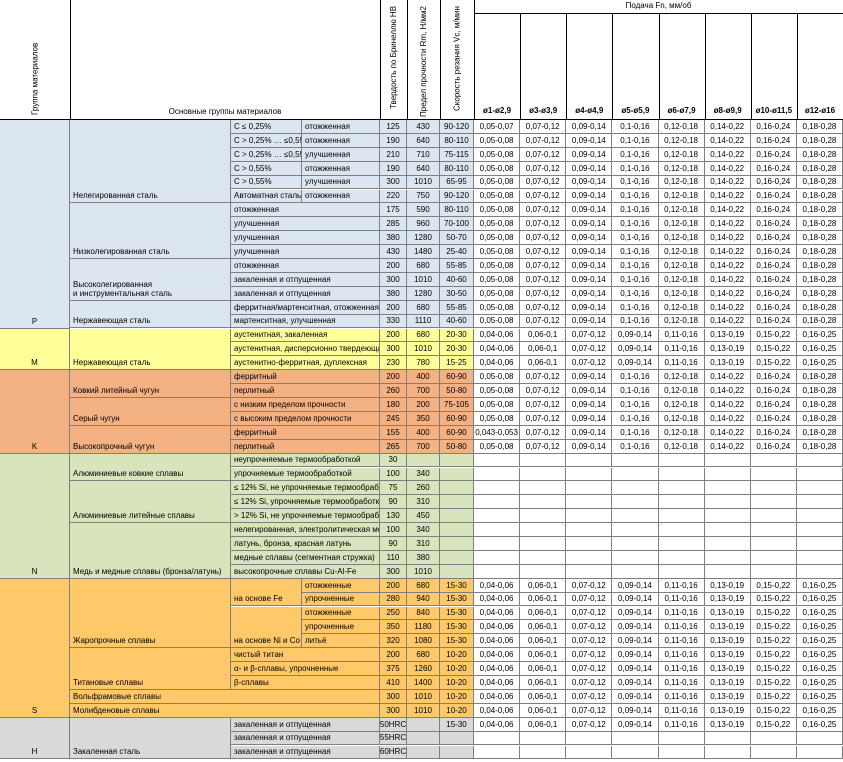 This screenshot has width=843, height=762. I want to click on strength-cell: 700, so click(423, 391).